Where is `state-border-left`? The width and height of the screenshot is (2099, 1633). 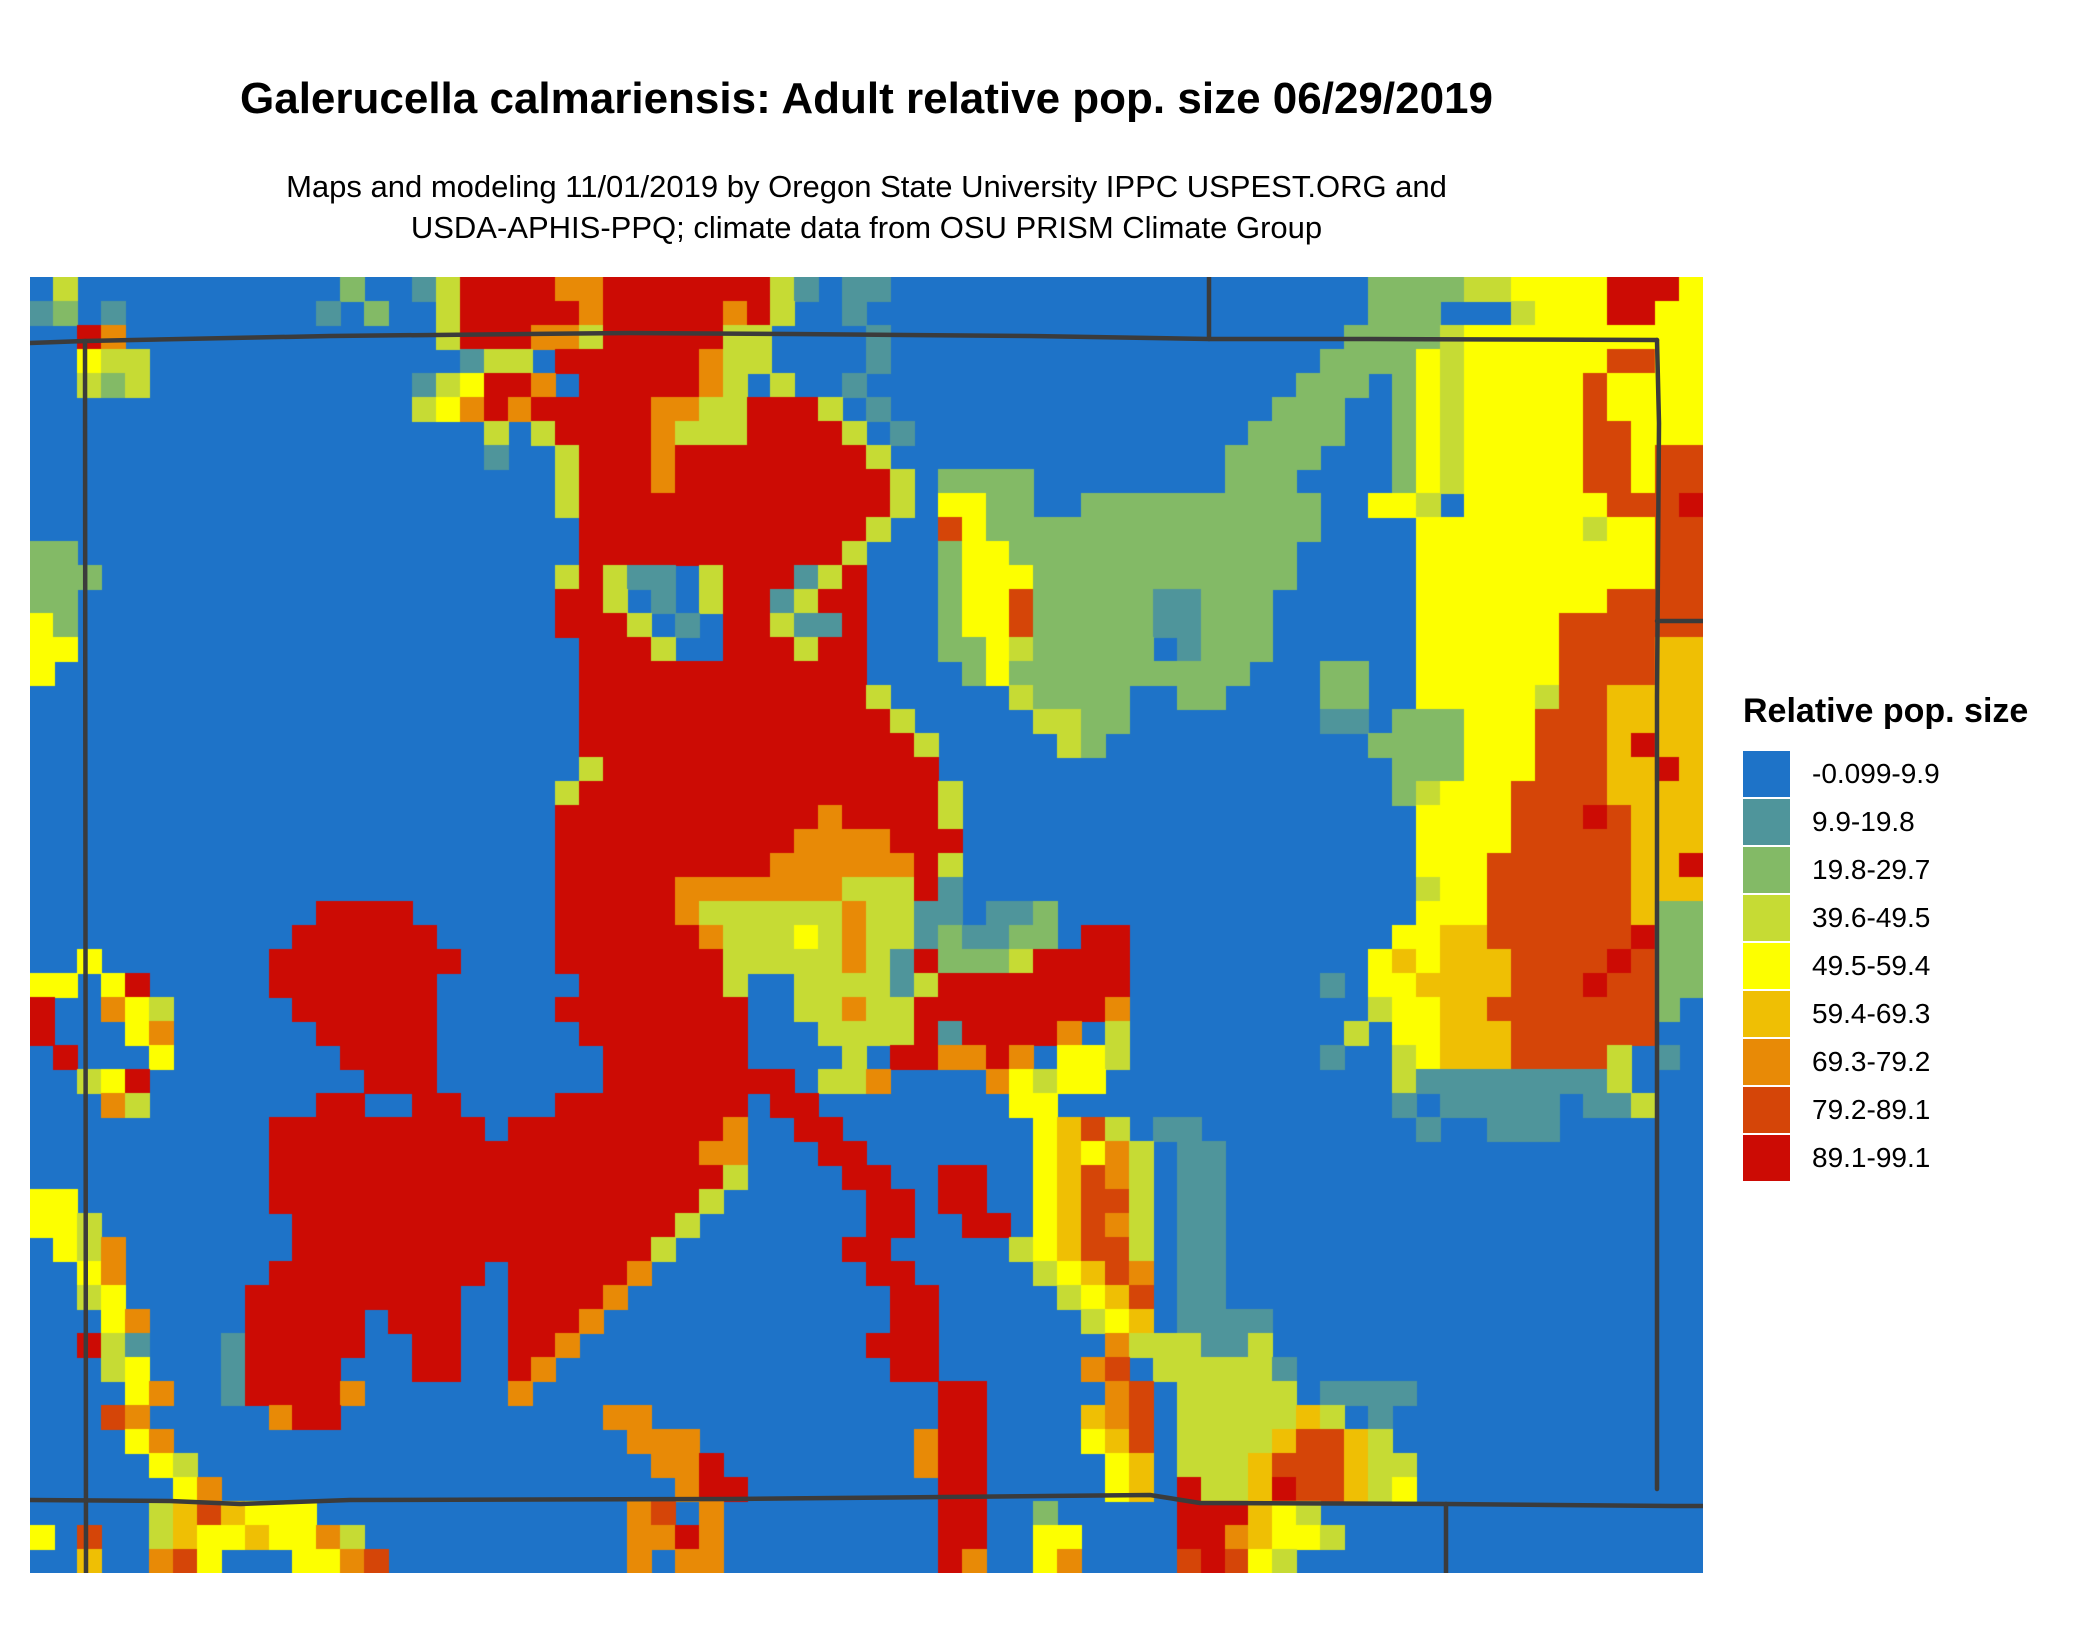 state-border-left is located at coordinates (85, 955).